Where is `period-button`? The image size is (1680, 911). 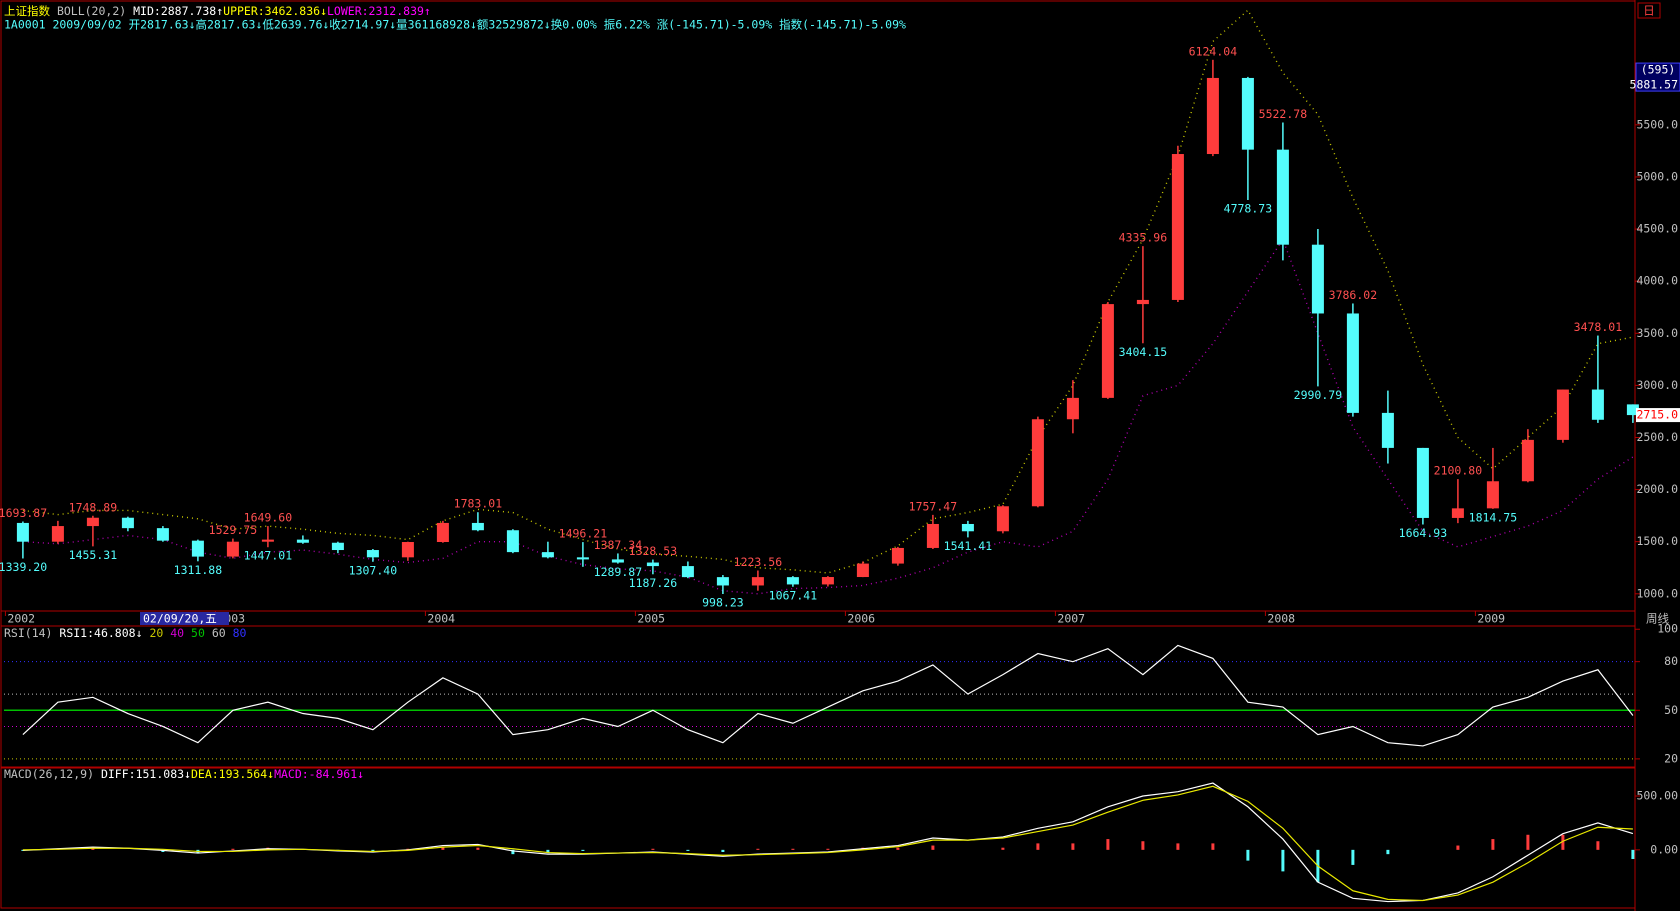 period-button is located at coordinates (1649, 10).